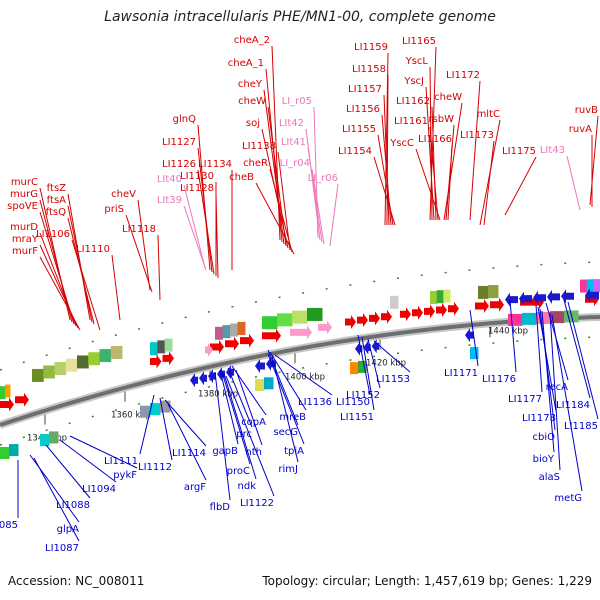 The width and height of the screenshot is (600, 600). What do you see at coordinates (244, 434) in the screenshot?
I see `reverse-gene-label-prc: prc` at bounding box center [244, 434].